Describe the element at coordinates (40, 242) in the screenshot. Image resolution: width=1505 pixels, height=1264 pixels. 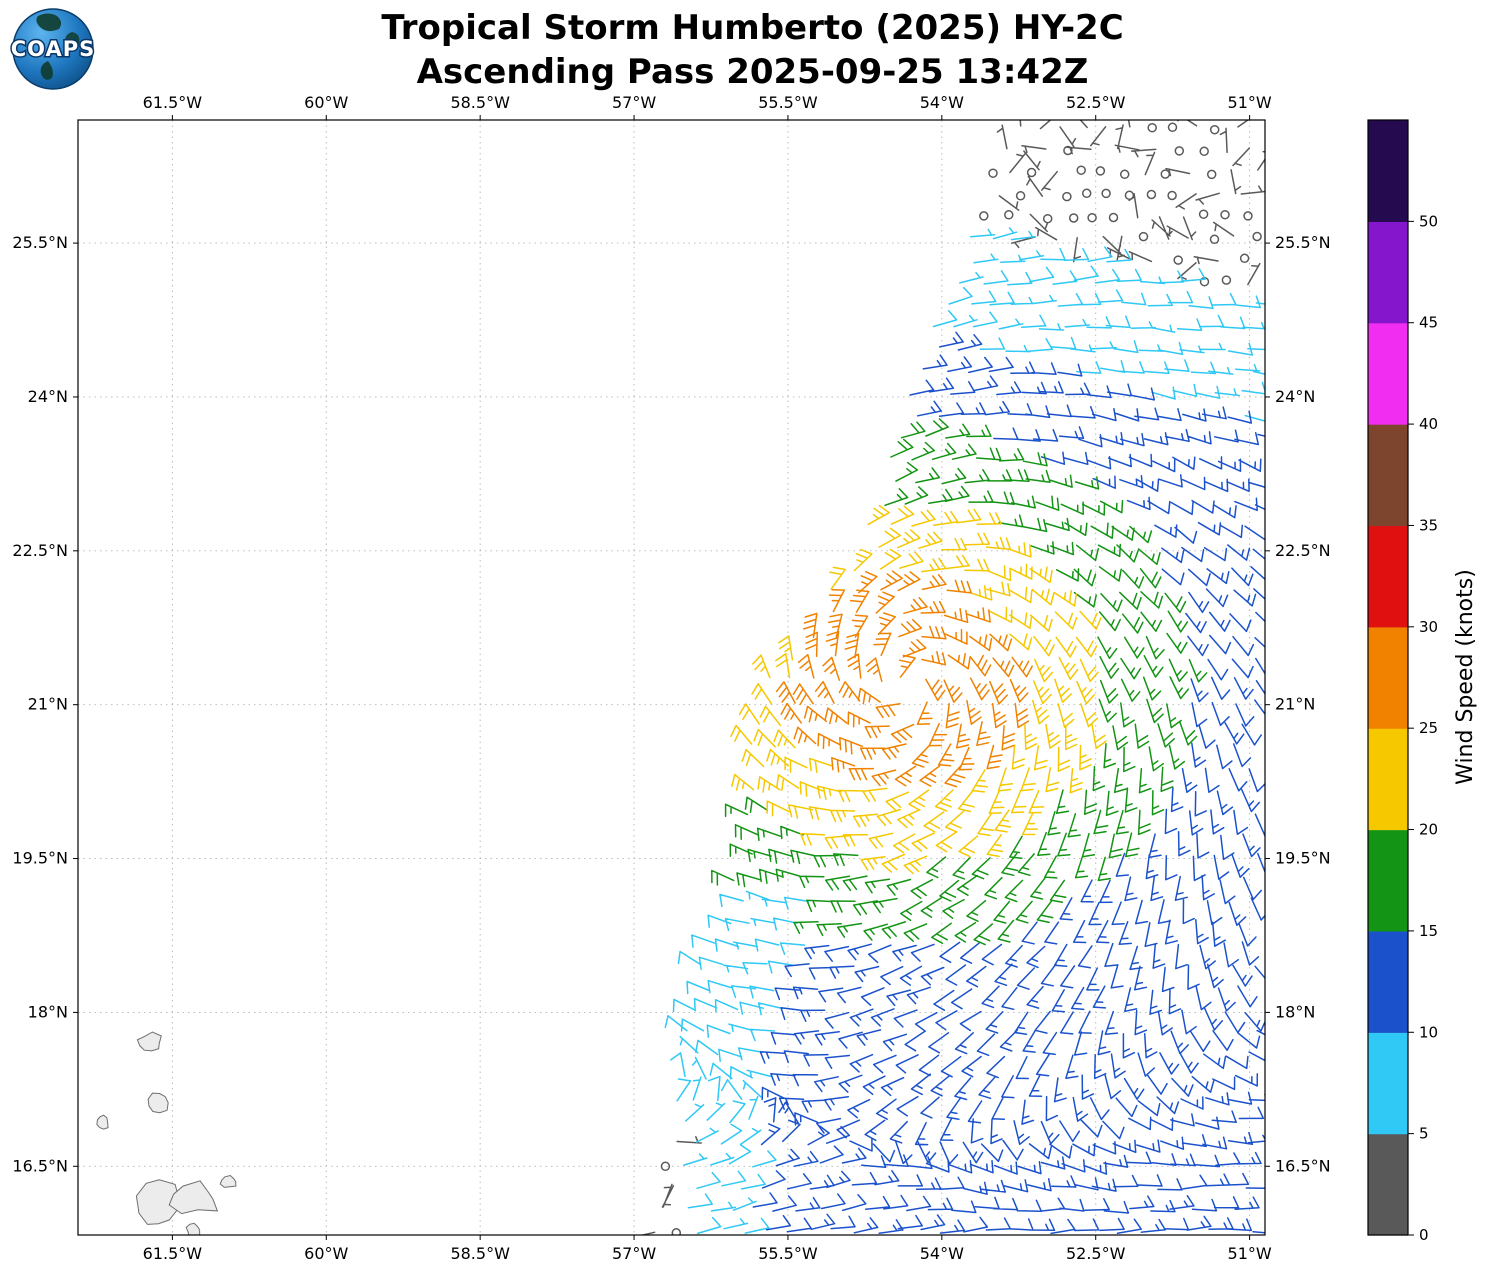
I see `lat-tick-label-left: 25.5°N` at that location.